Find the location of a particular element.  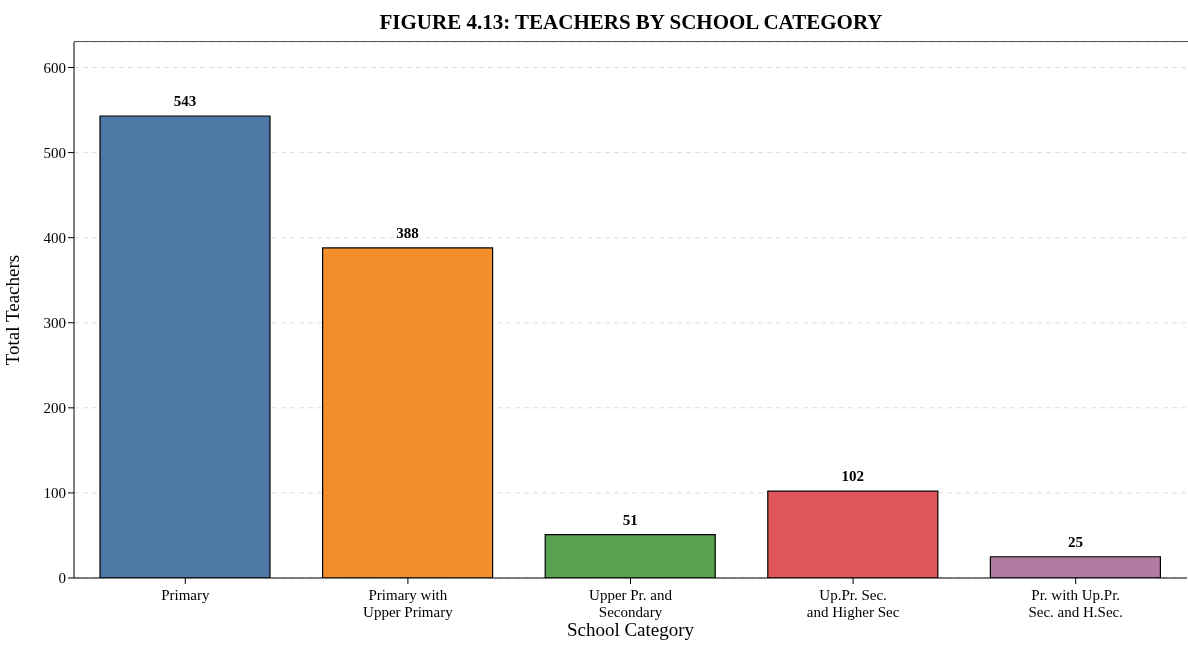

chart-title: FIGURE 4.13: TEACHERS BY SCHOOL CATEGORY is located at coordinates (631, 22).